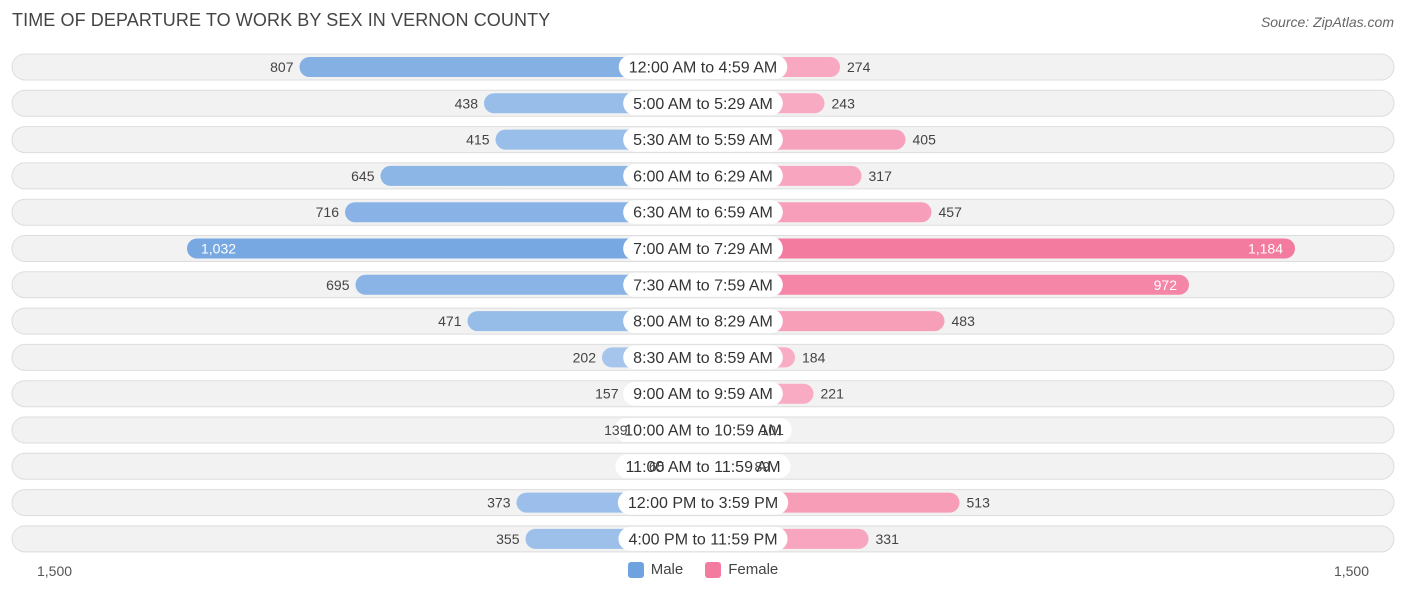  Describe the element at coordinates (55, 571) in the screenshot. I see `axis-left-label: 1,500` at that location.